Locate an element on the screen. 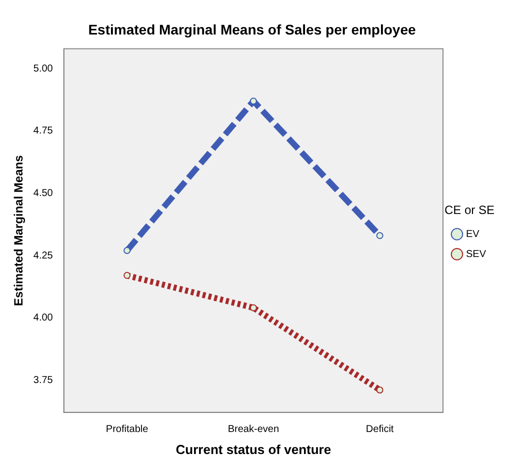  y-tick-label: 5.00 is located at coordinates (43, 68).